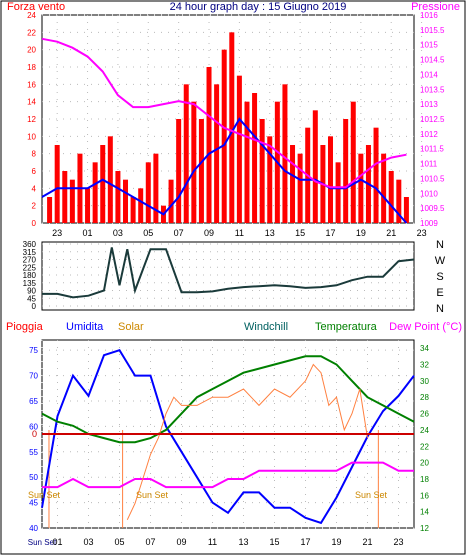 The width and height of the screenshot is (466, 560). Describe the element at coordinates (31, 32) in the screenshot. I see `top-left-tick-label: 22` at that location.